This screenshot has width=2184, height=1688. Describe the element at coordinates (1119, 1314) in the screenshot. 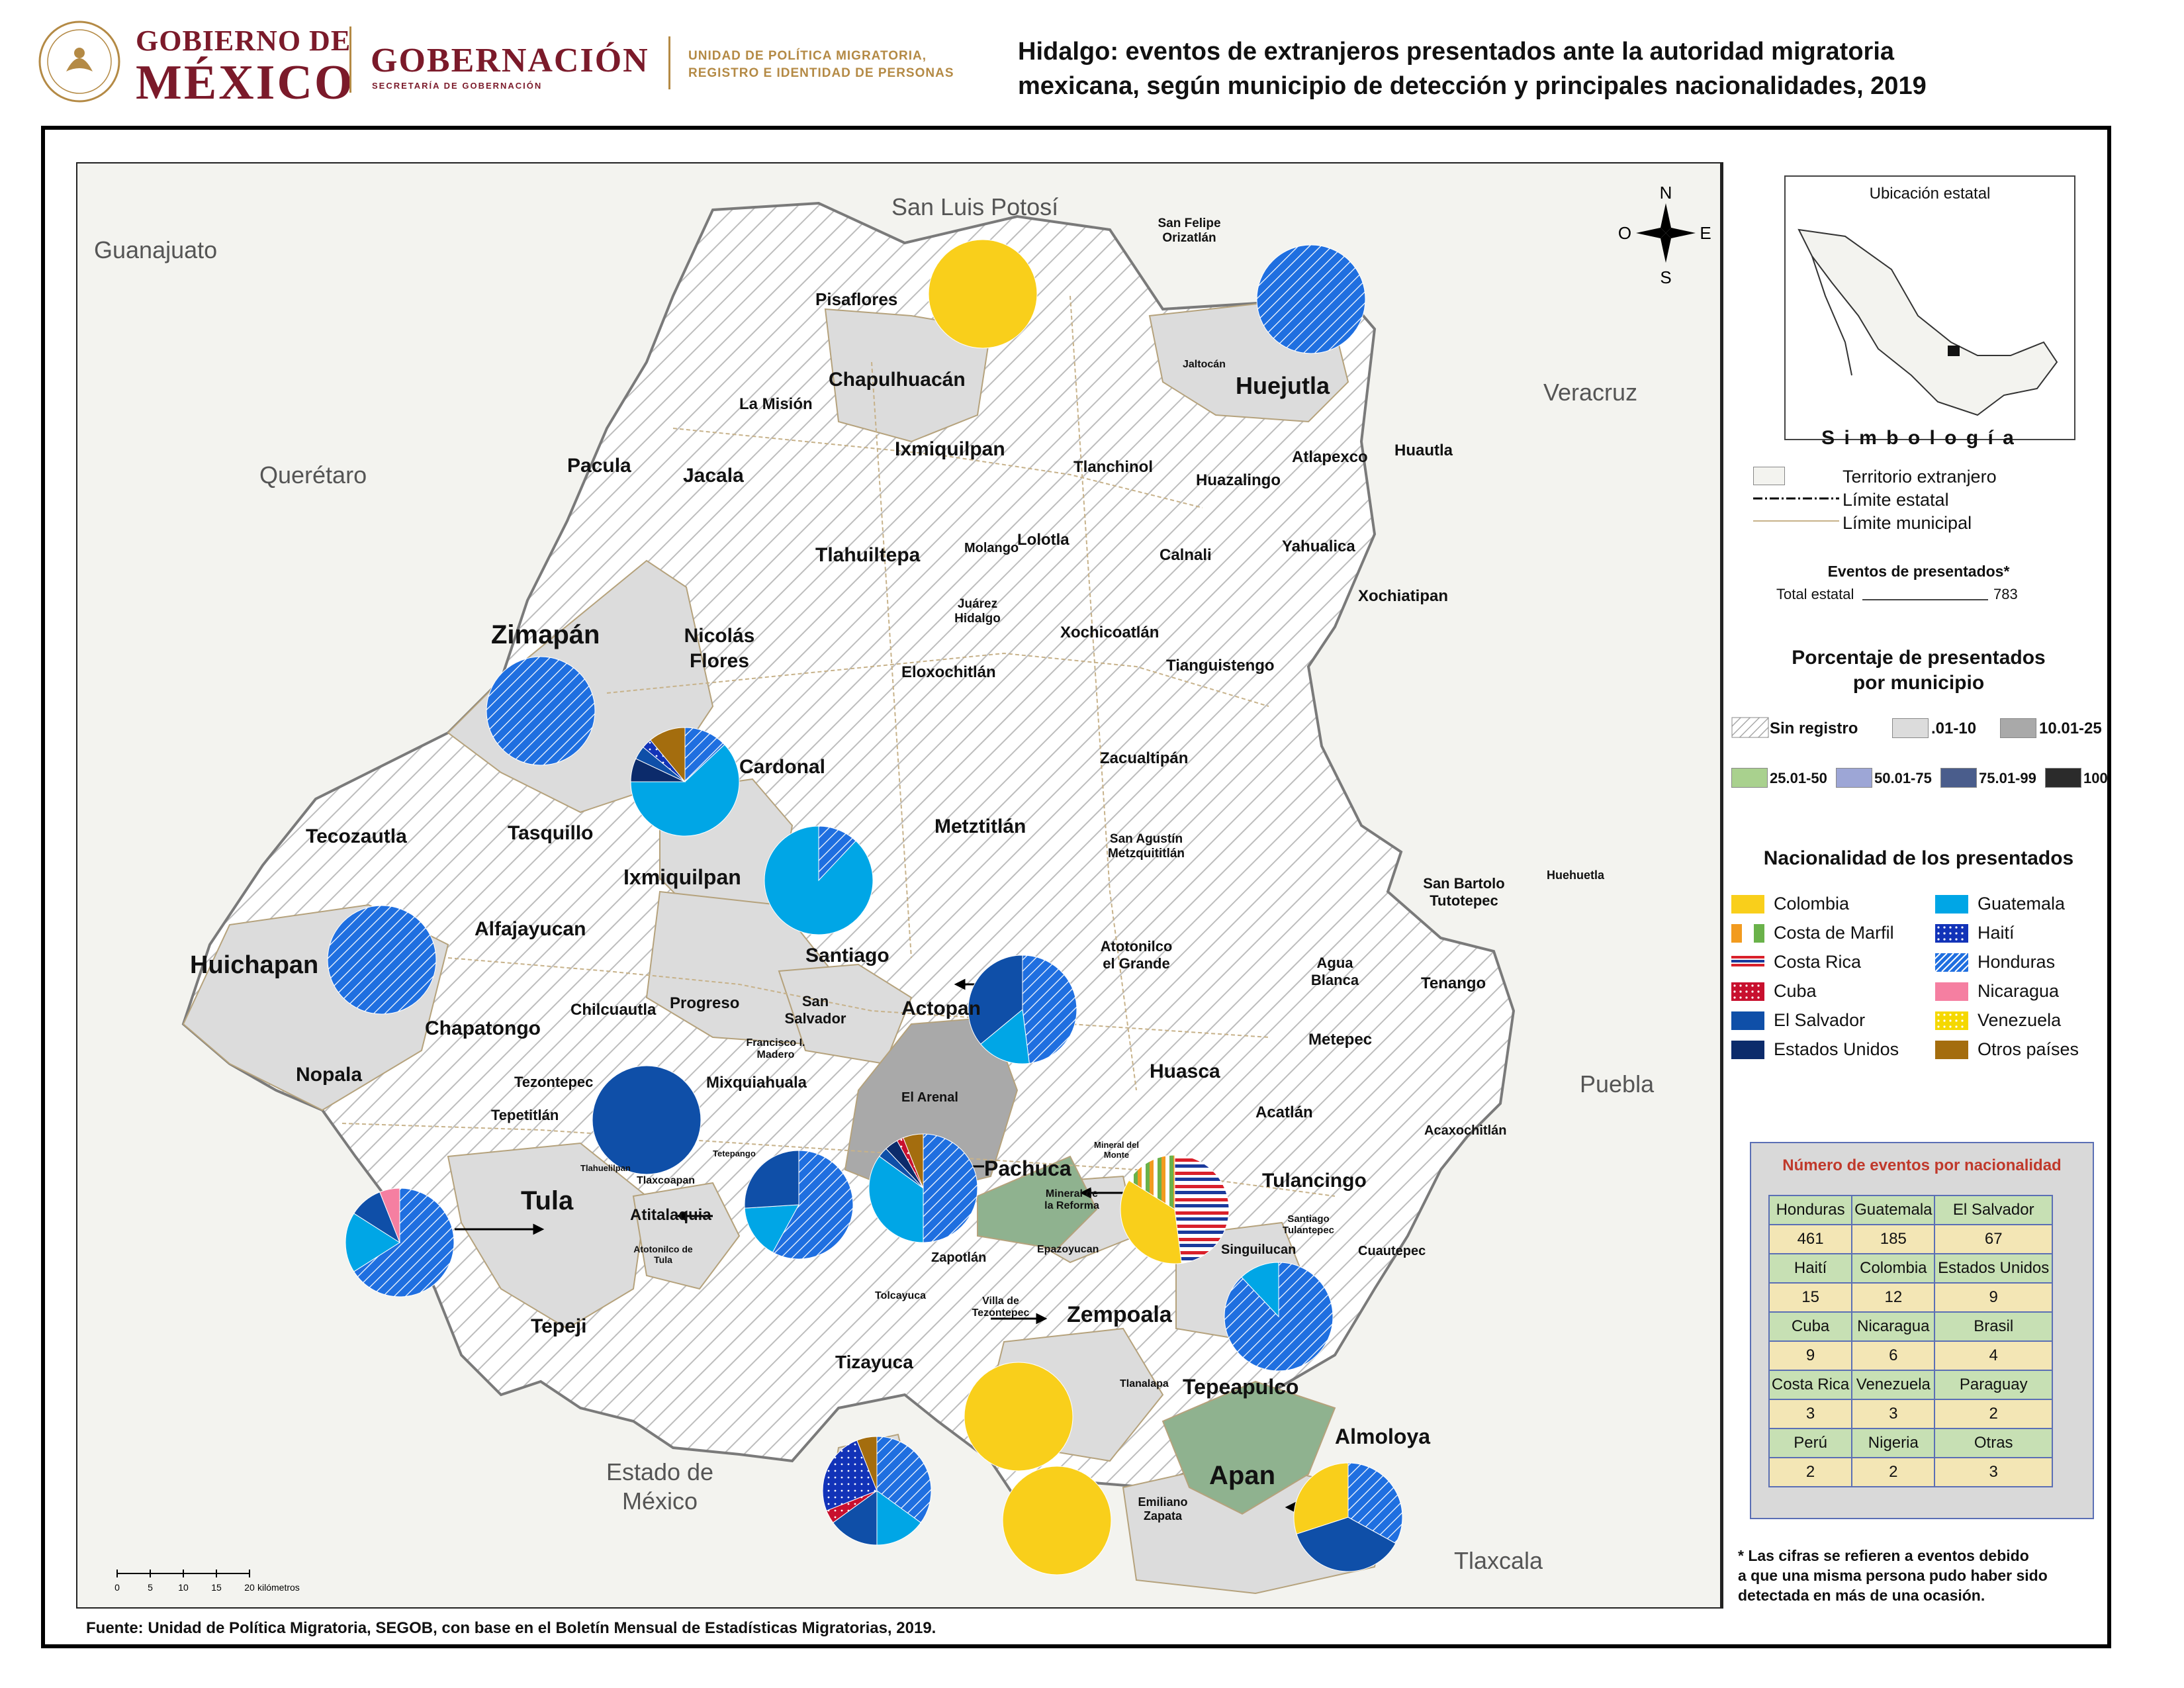

I see `lbl-zempoala: Zempoala` at that location.